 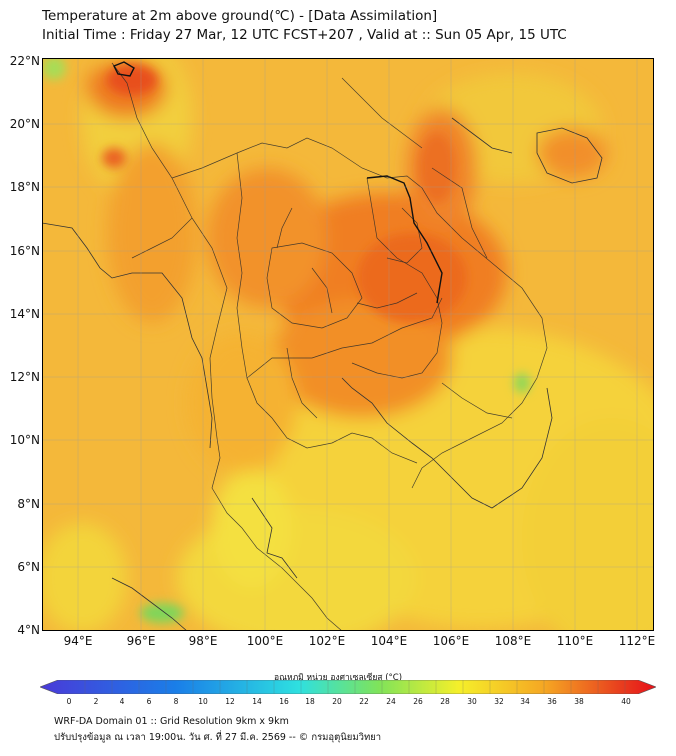 I want to click on colorbar-label: อุณหภูมิ หน่วย องศาเซลเซียส (°C), so click(x=338, y=678).